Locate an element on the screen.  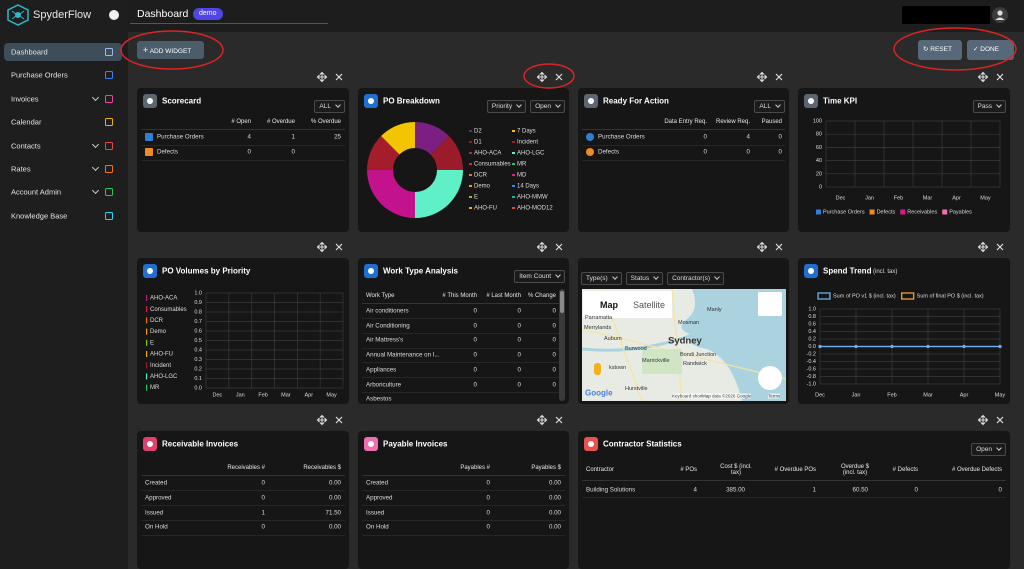
nav-item: Invoices is located at coordinates (63, 99).